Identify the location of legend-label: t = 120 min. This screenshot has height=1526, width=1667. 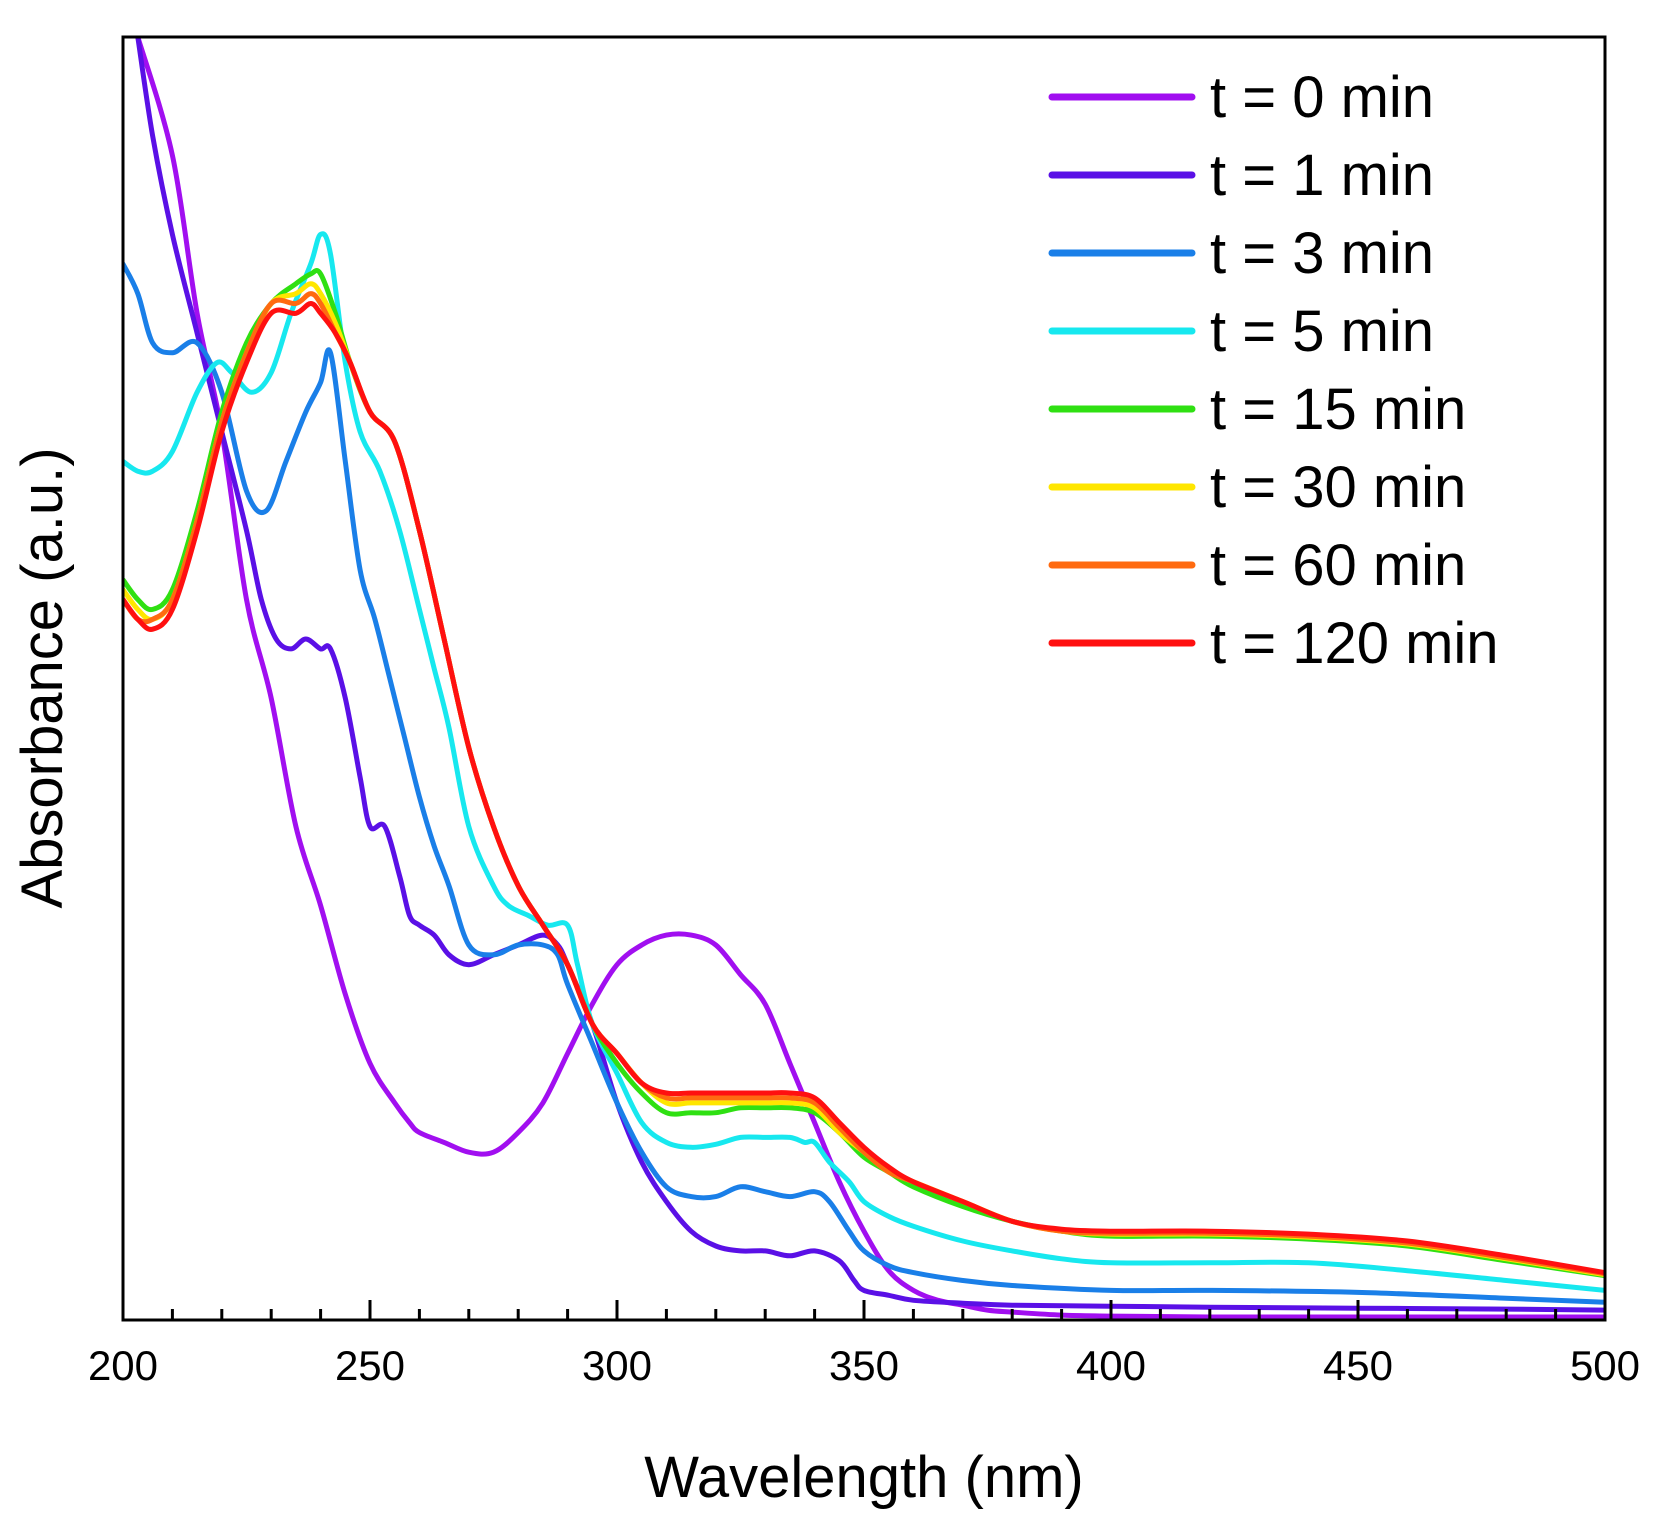
(1354, 643).